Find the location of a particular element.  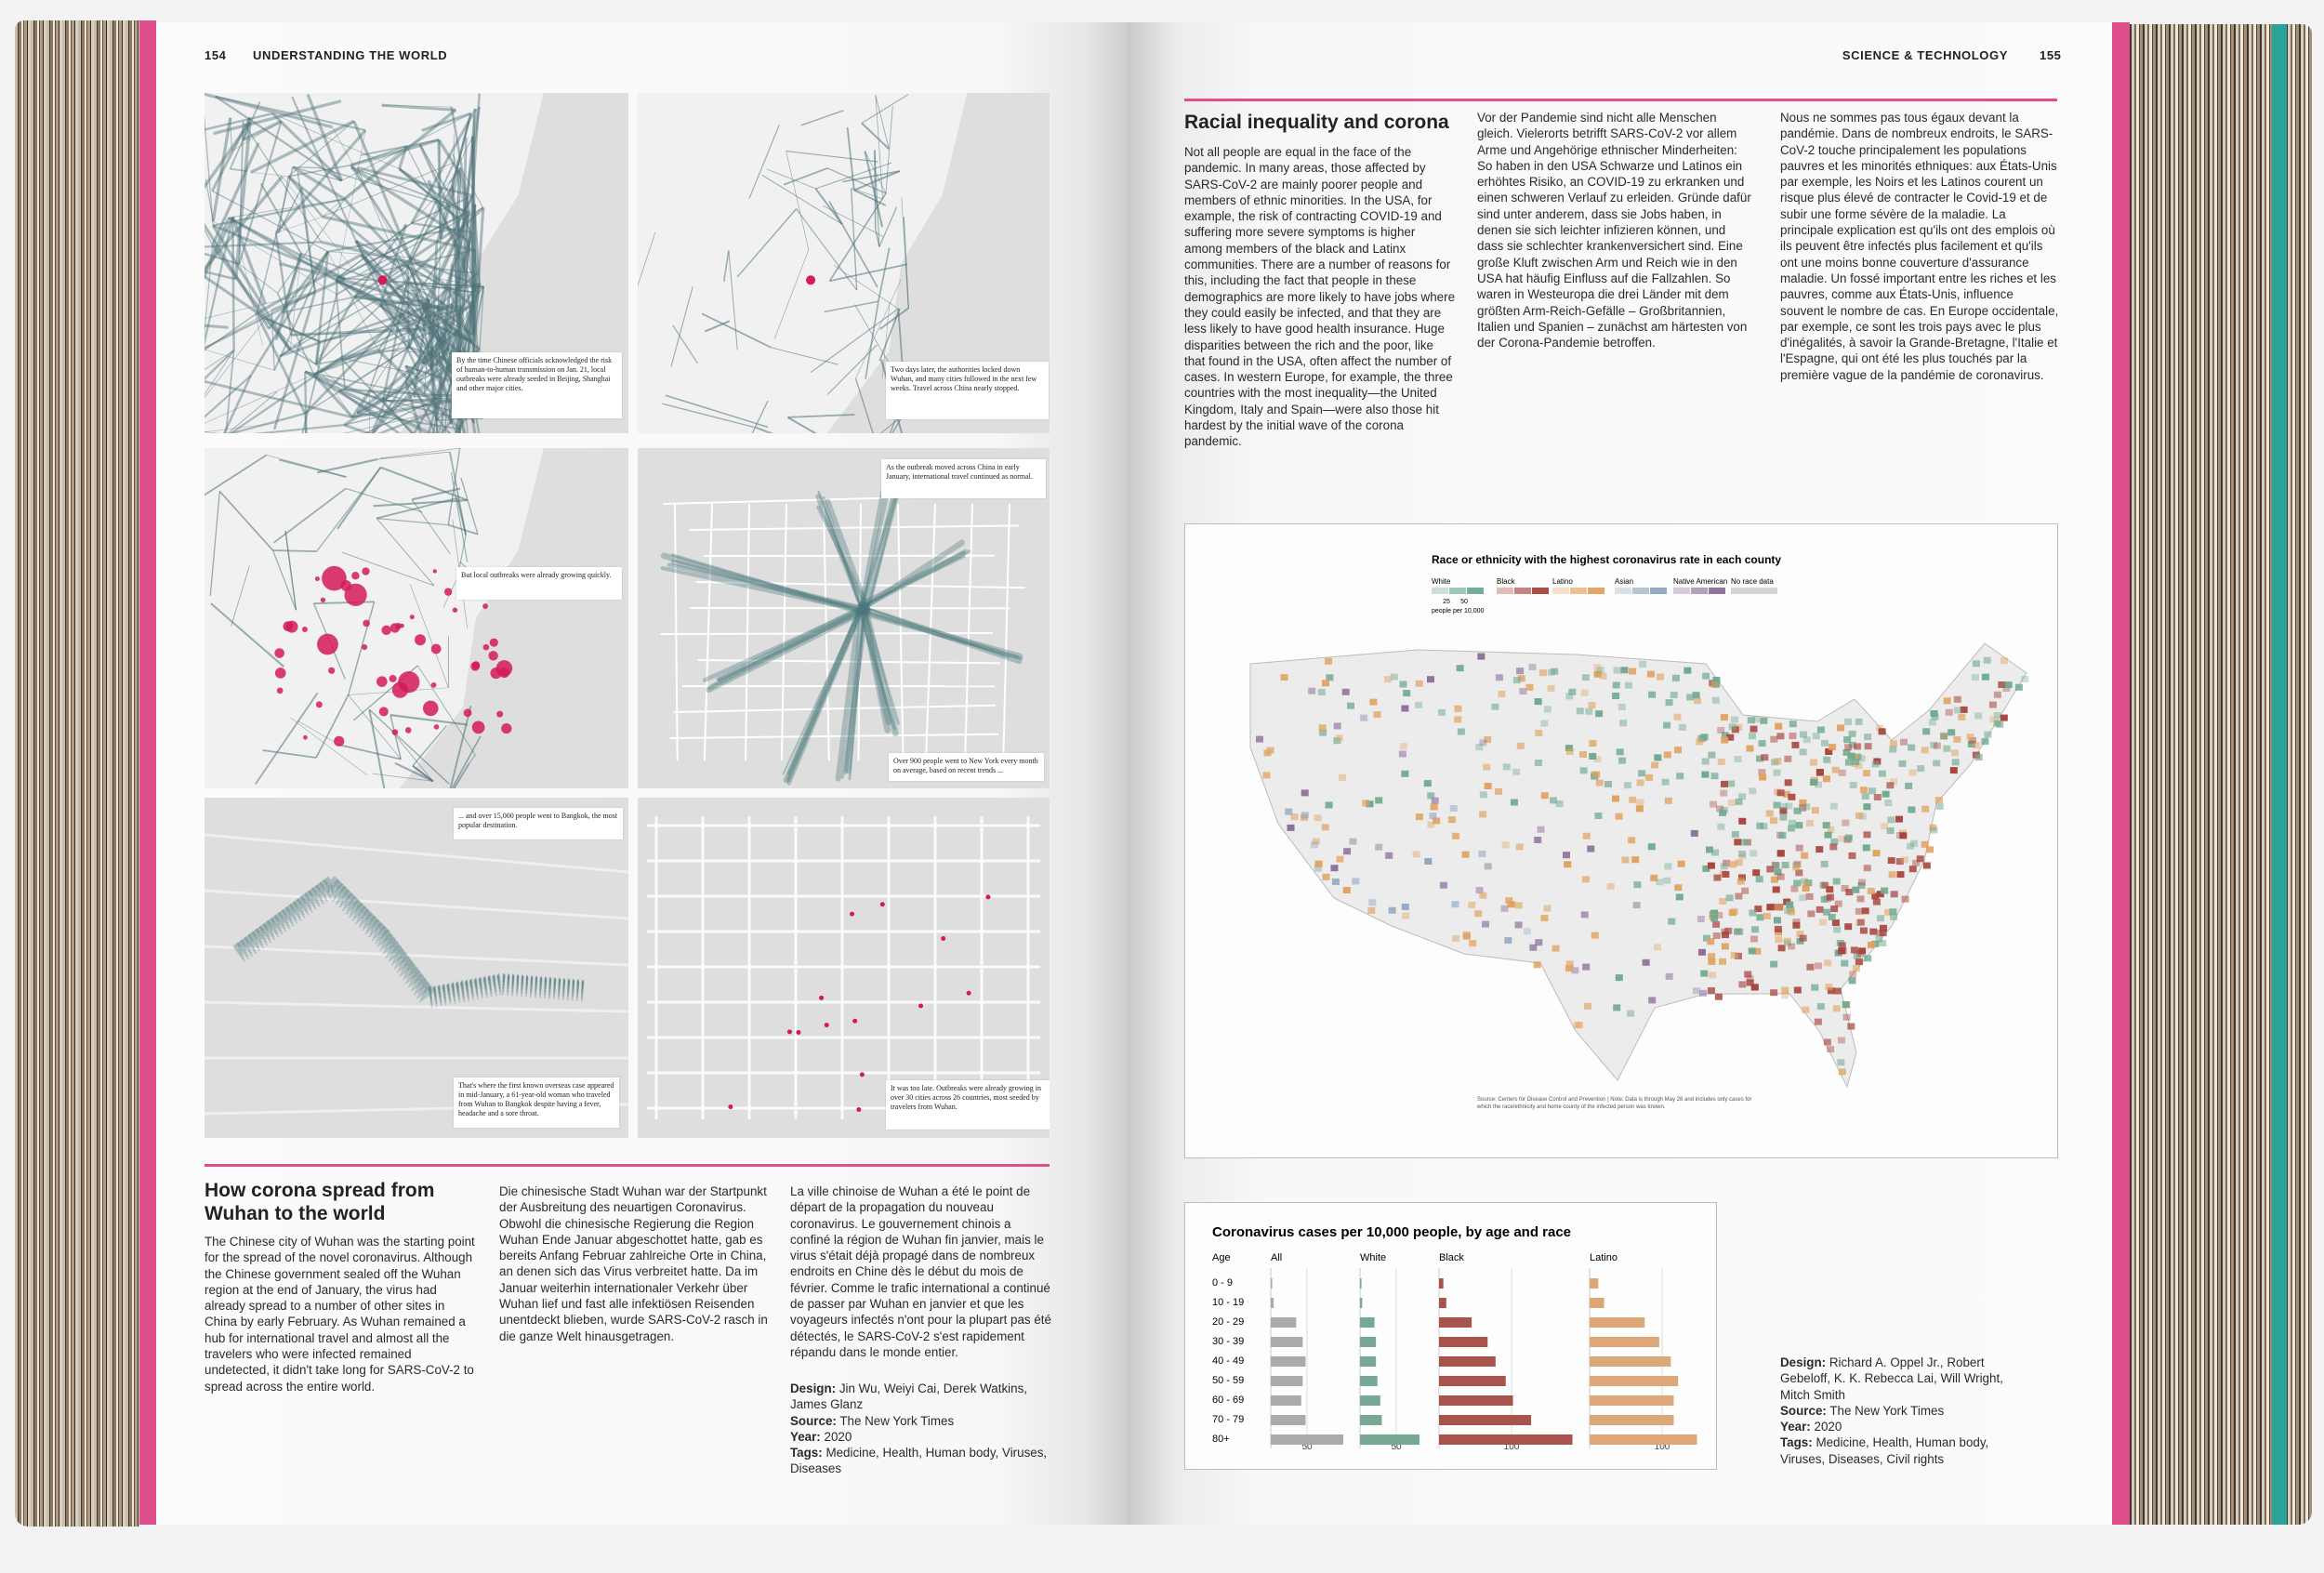

land is located at coordinates (374, 618).